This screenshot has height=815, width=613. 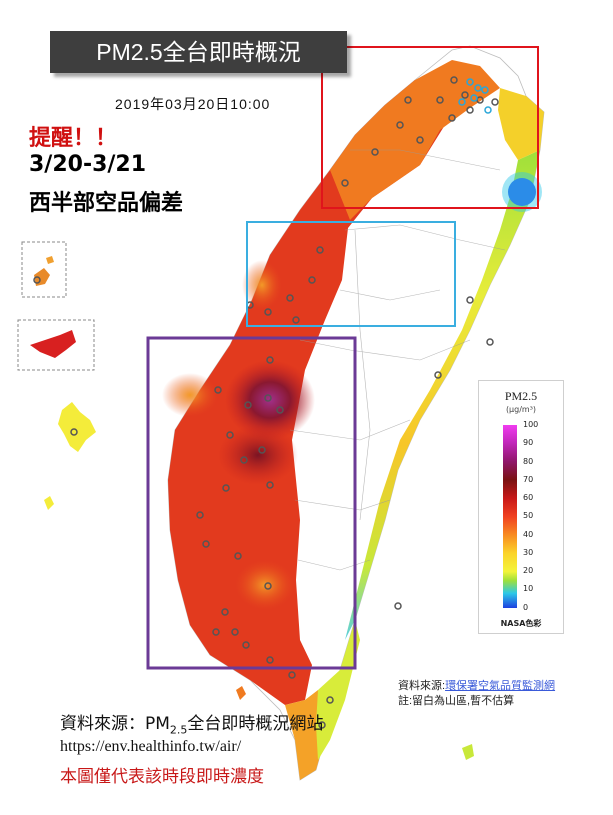 I want to click on yilan-blue-spot, so click(x=522, y=192).